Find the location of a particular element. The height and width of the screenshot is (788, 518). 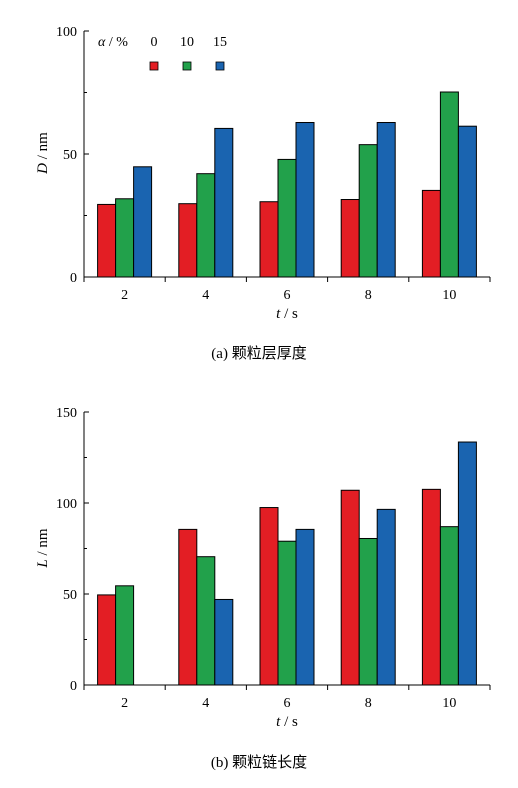

legend-label-10: 10 is located at coordinates (187, 42).